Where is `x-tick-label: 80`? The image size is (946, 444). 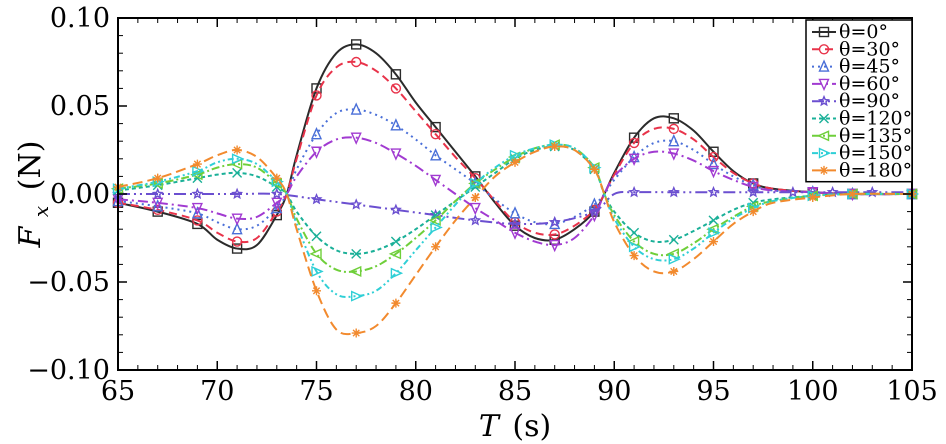
x-tick-label: 80 is located at coordinates (416, 391).